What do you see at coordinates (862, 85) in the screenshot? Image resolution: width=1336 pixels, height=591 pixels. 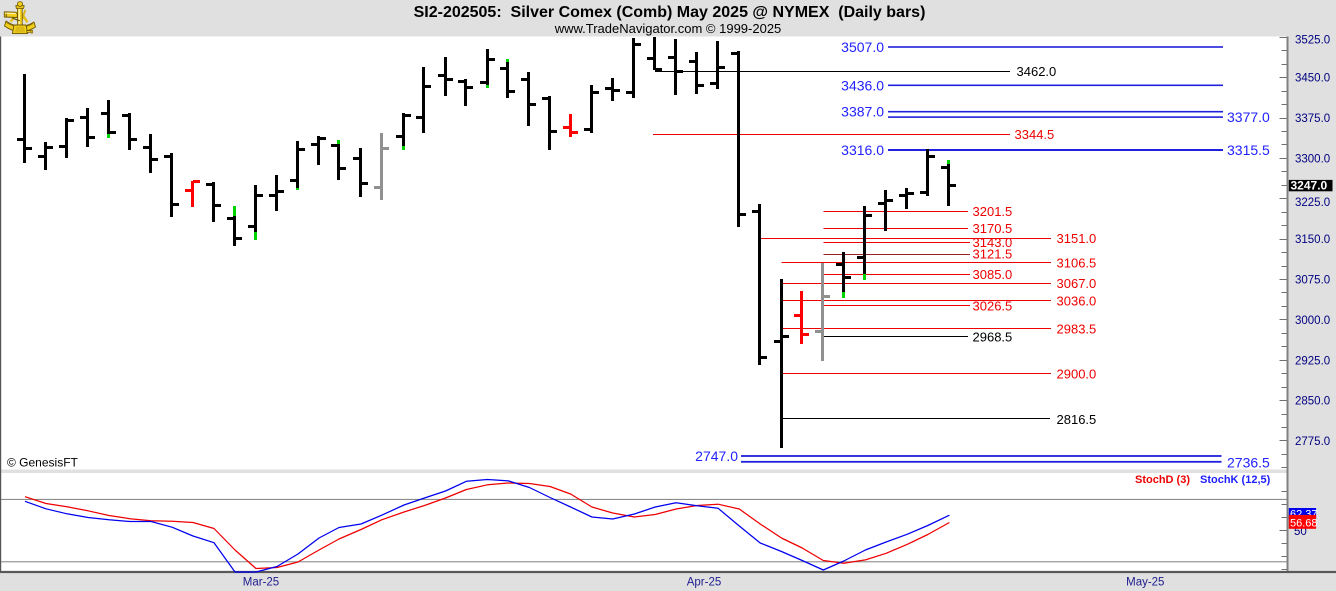 I see `svg-text: 3436.0` at bounding box center [862, 85].